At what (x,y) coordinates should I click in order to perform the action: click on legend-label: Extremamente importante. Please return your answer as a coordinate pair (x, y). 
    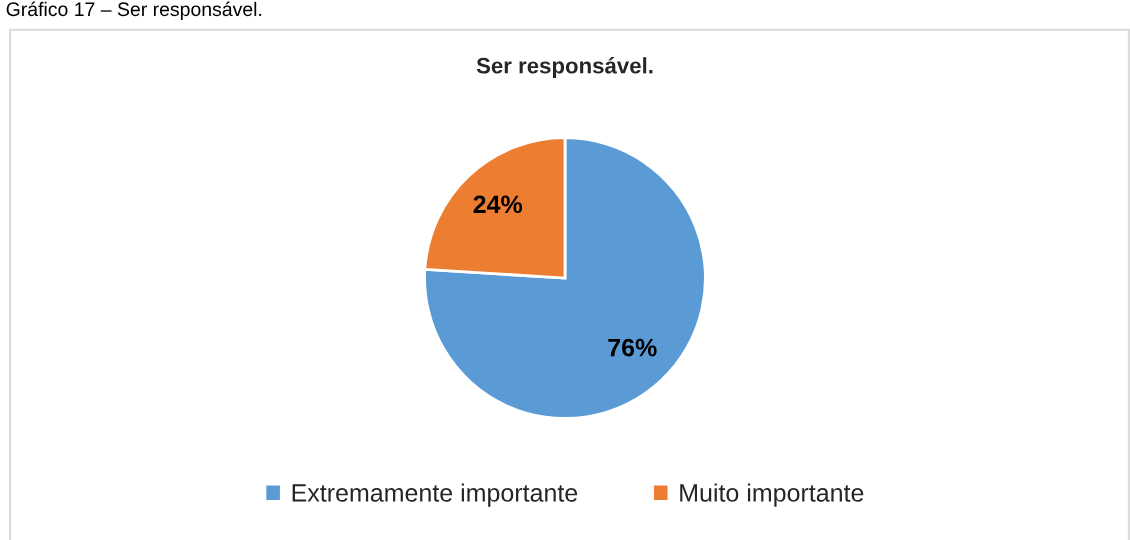
    Looking at the image, I should click on (435, 495).